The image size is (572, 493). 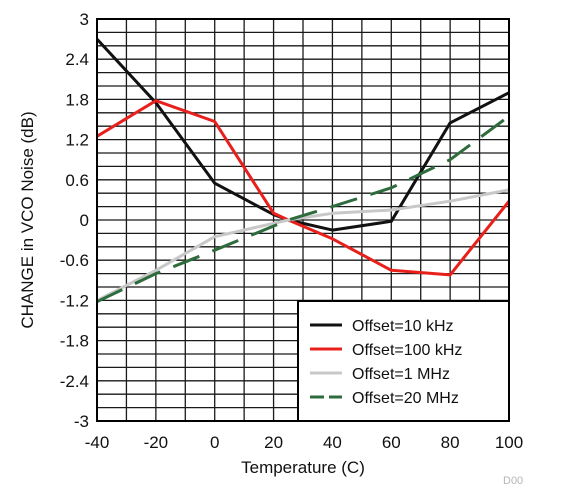 I want to click on x-tick-labels: -40 -20 0 20 40 60 80 100, so click(x=304, y=442).